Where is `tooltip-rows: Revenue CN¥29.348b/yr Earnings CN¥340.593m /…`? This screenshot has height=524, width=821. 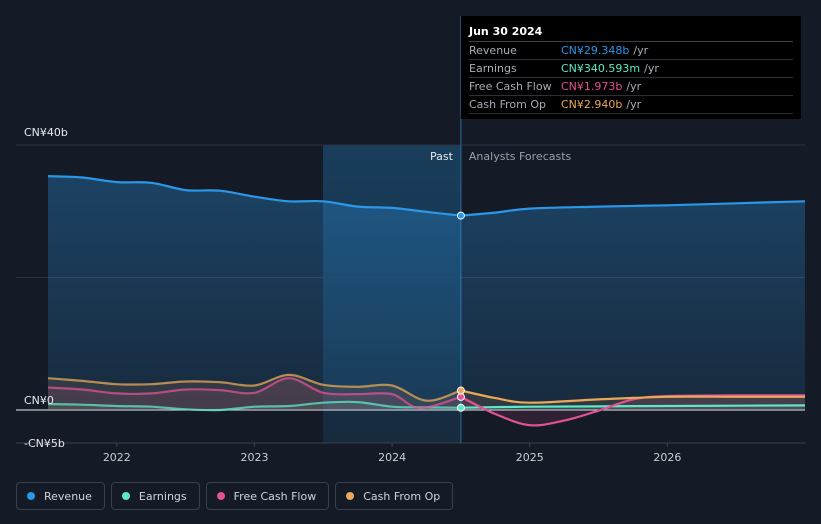
tooltip-rows: Revenue CN¥29.348b/yr Earnings CN¥340.593m /… is located at coordinates (631, 78).